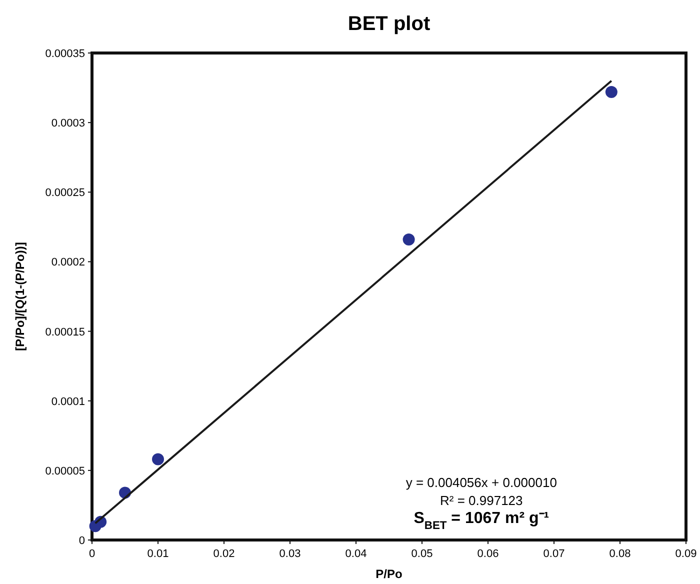 The width and height of the screenshot is (700, 584). Describe the element at coordinates (81, 541) in the screenshot. I see `y-tick-label: 0` at that location.